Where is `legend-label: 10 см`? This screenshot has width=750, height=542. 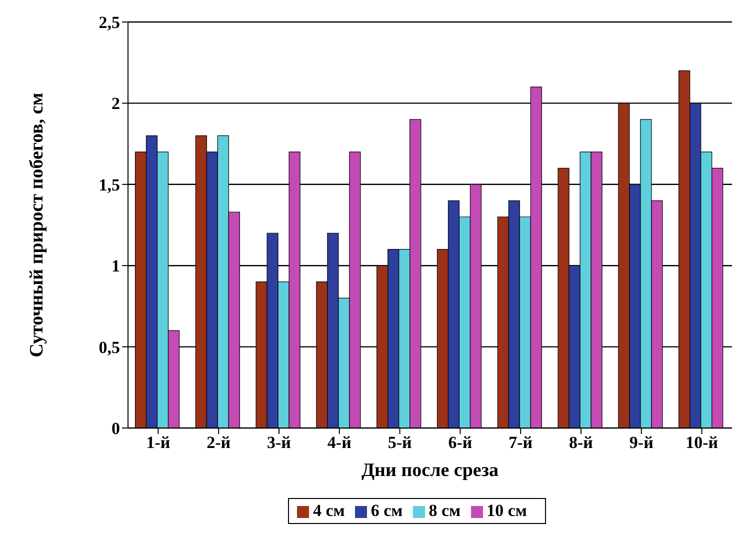
legend-label: 10 см is located at coordinates (506, 510).